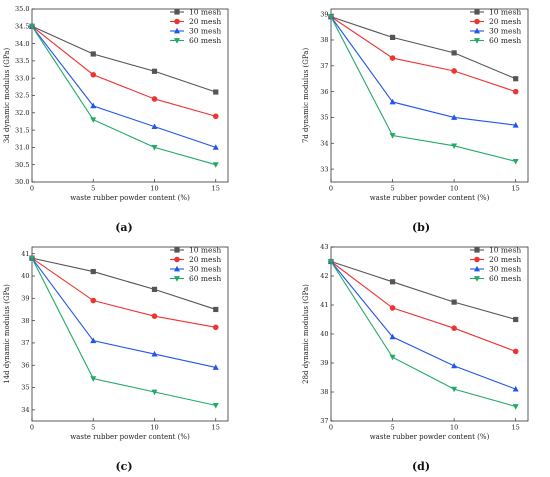 The width and height of the screenshot is (550, 477). What do you see at coordinates (324, 247) in the screenshot?
I see `y-tick-label: 43` at bounding box center [324, 247].